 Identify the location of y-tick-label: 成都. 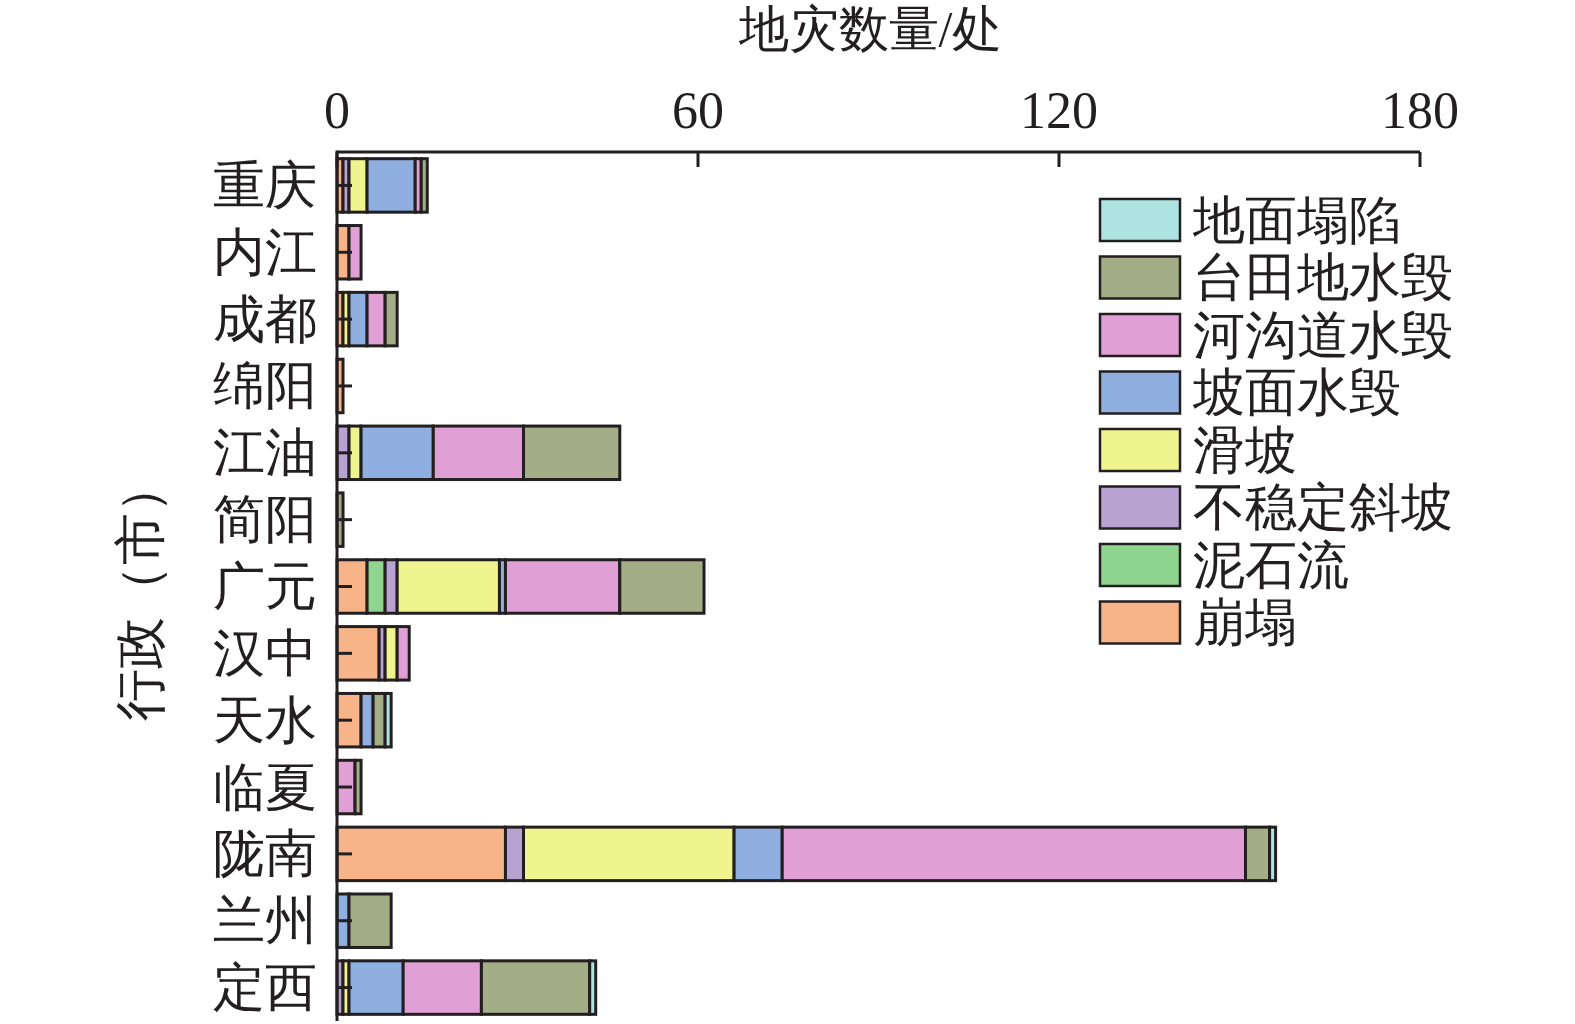
(265, 319).